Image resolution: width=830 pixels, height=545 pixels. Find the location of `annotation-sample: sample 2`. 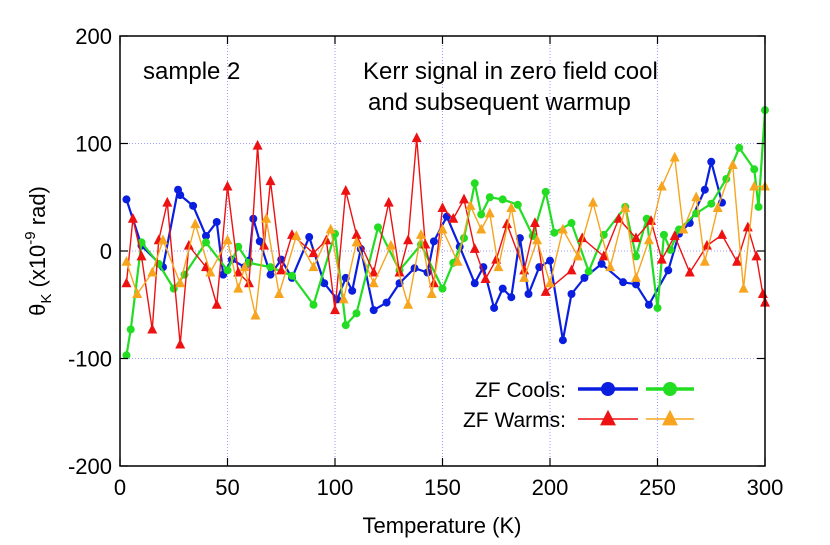

annotation-sample: sample 2 is located at coordinates (191, 71).